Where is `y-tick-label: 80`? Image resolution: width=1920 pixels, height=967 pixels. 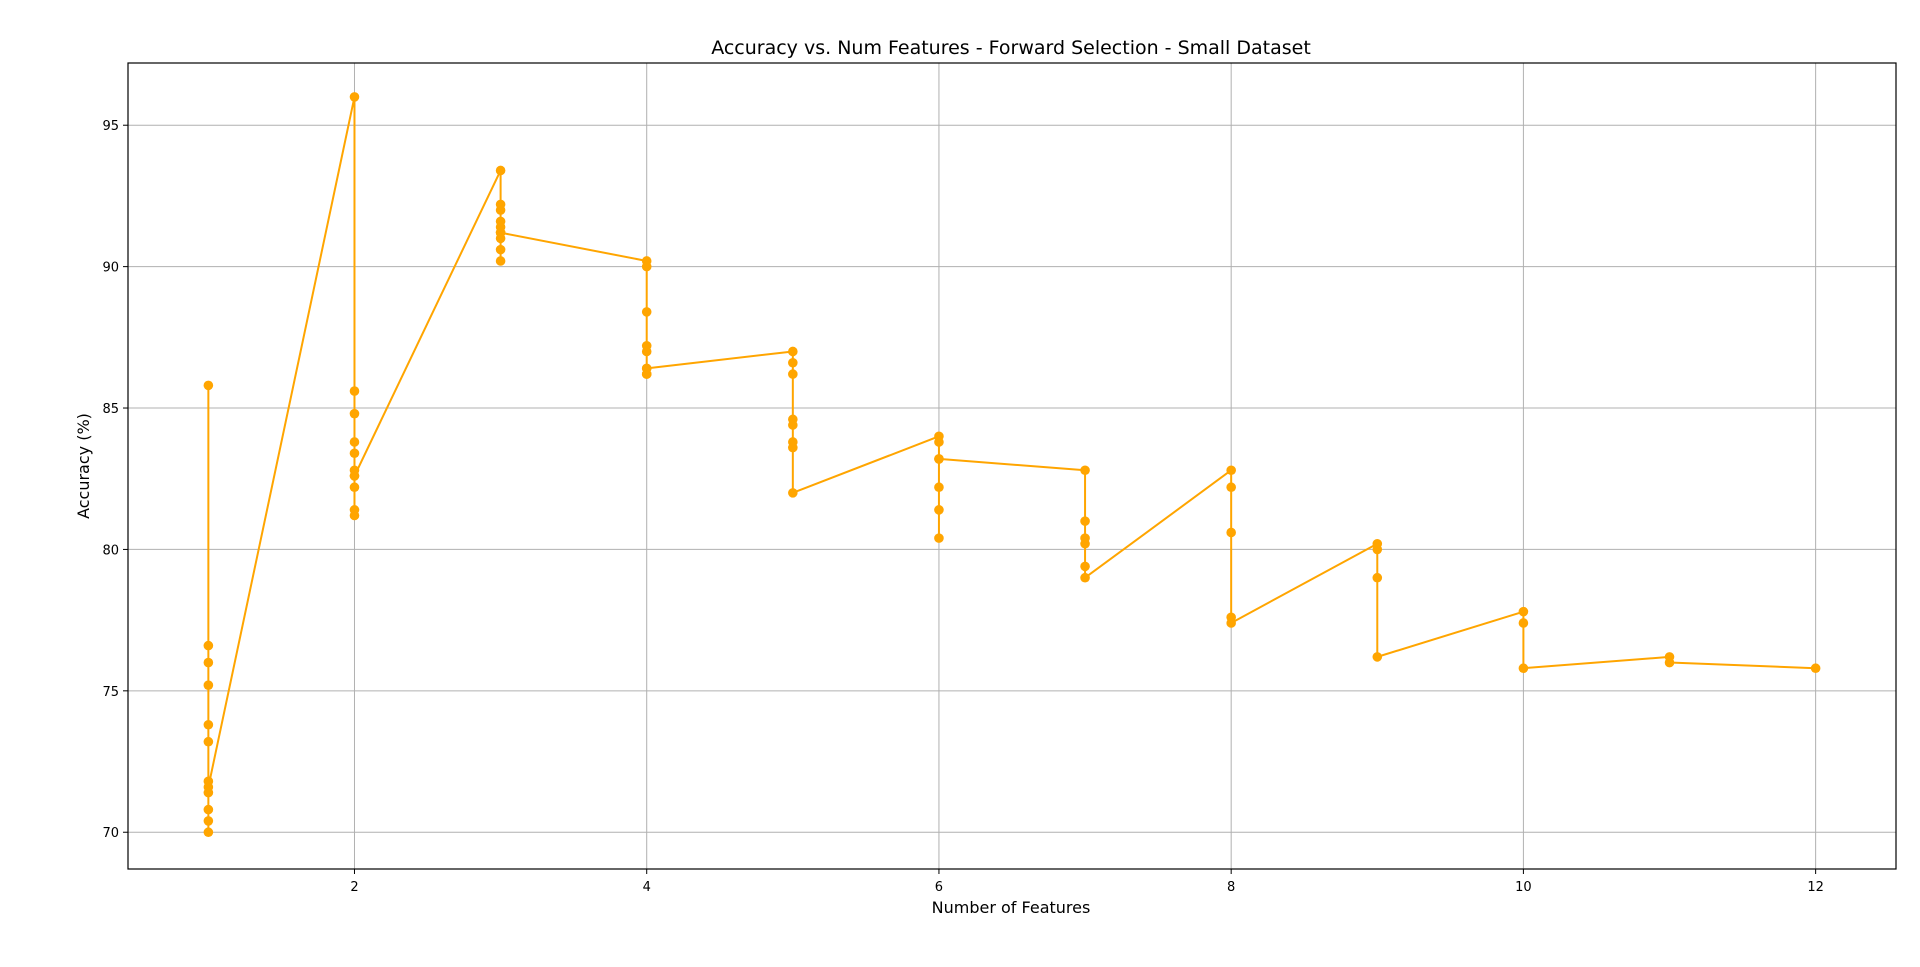
y-tick-label: 80 is located at coordinates (110, 550).